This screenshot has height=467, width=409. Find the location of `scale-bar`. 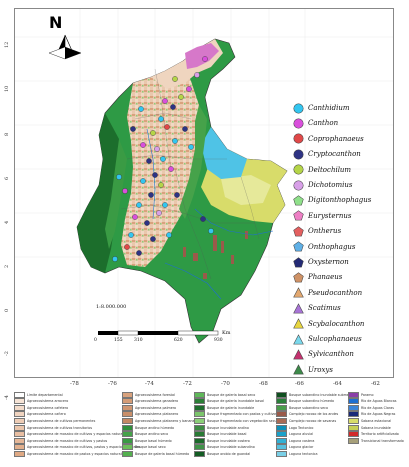

scale-bar is located at coordinates (158, 333).